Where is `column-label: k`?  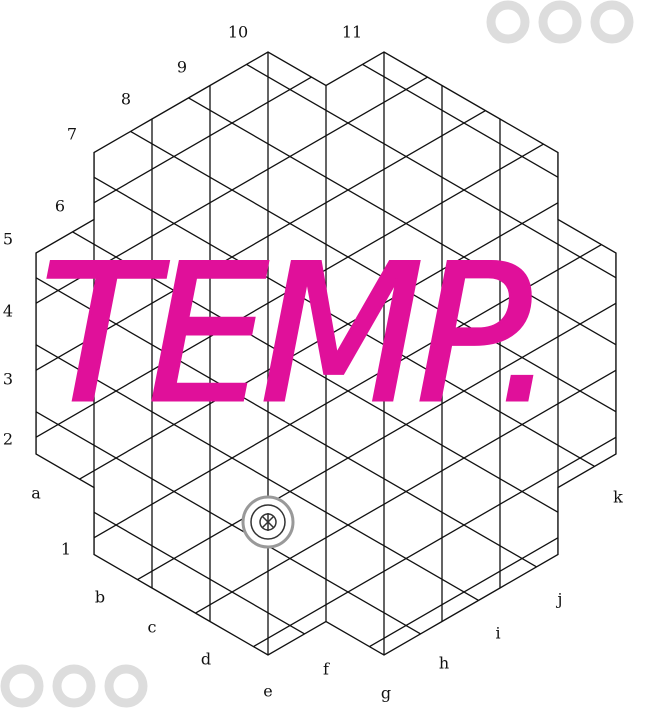 column-label: k is located at coordinates (618, 497).